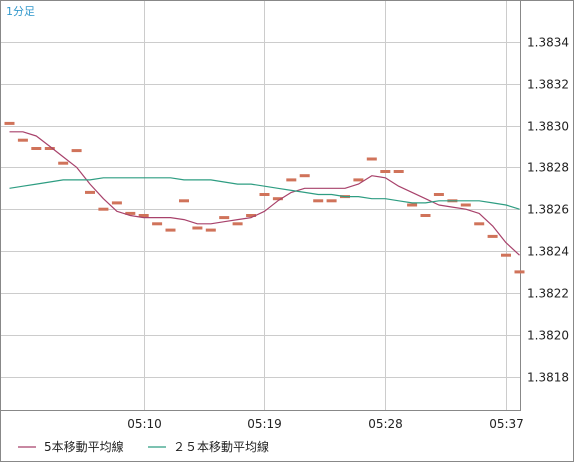 This screenshot has height=462, width=574. What do you see at coordinates (20, 11) in the screenshot?
I see `timeframe-label: 1分足` at bounding box center [20, 11].